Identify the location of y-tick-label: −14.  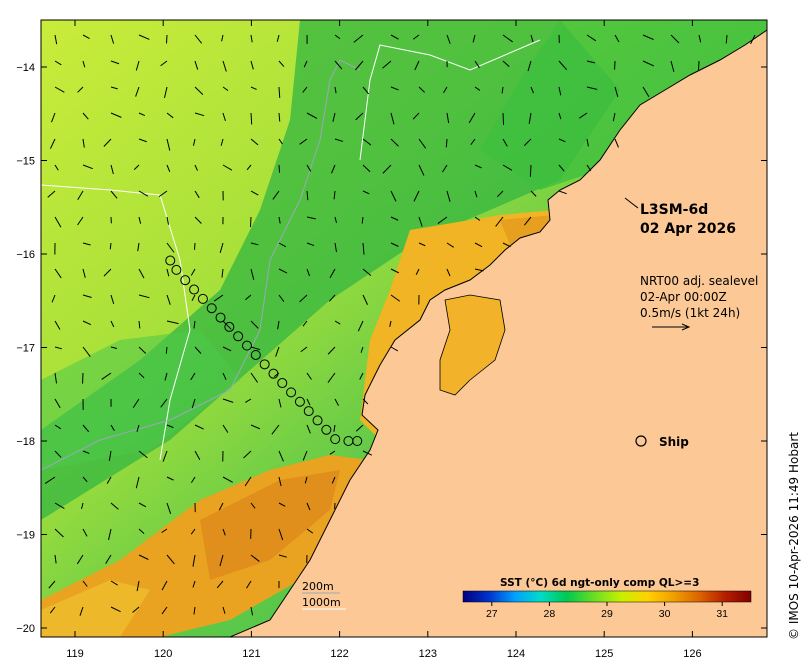
(25, 68).